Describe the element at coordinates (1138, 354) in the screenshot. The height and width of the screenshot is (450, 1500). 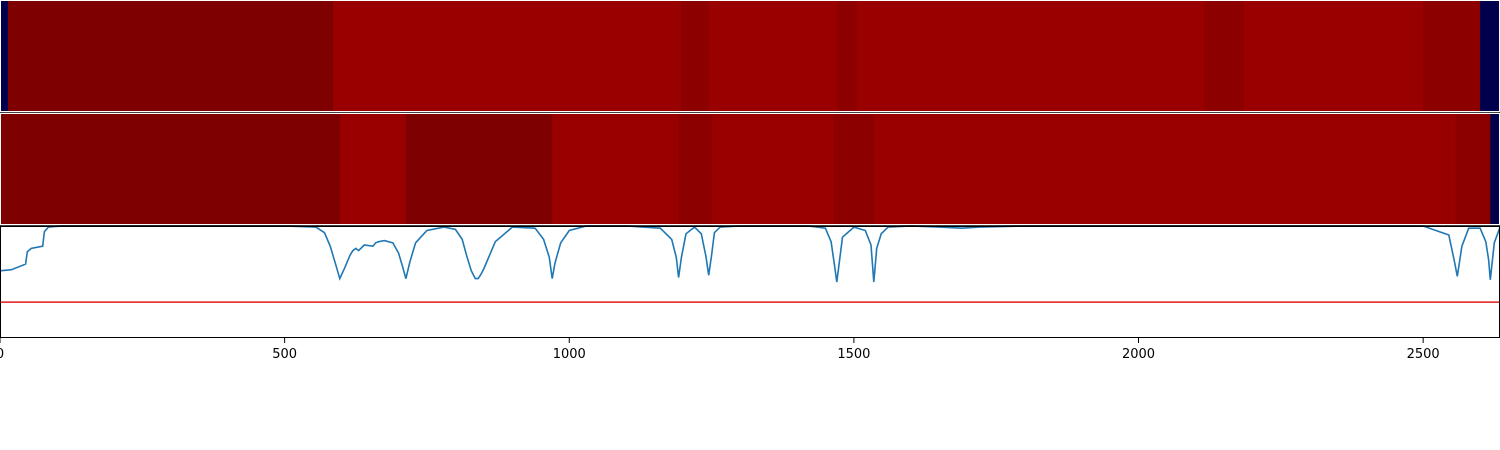
I see `x-tick-label-2000: 2000` at that location.